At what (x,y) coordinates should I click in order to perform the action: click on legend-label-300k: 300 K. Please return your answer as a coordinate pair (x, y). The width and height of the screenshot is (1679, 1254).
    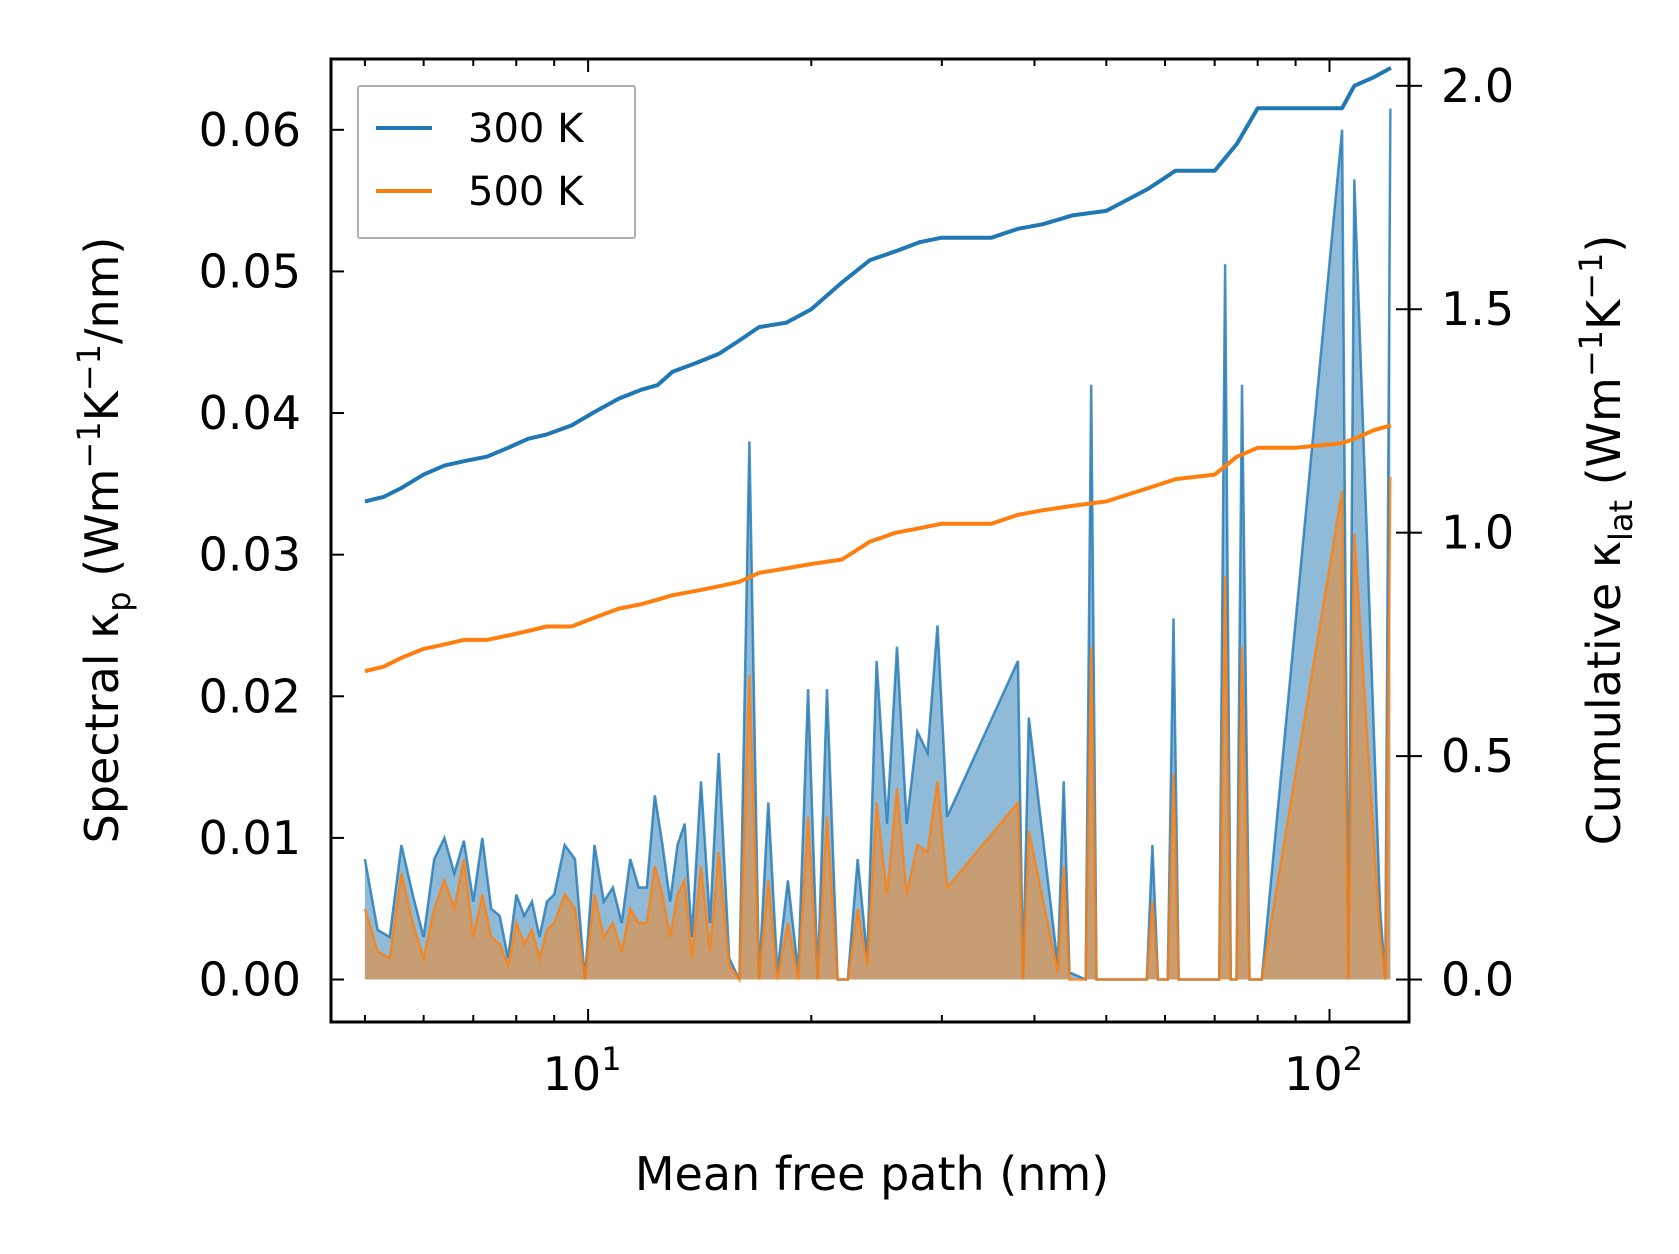
    Looking at the image, I should click on (526, 129).